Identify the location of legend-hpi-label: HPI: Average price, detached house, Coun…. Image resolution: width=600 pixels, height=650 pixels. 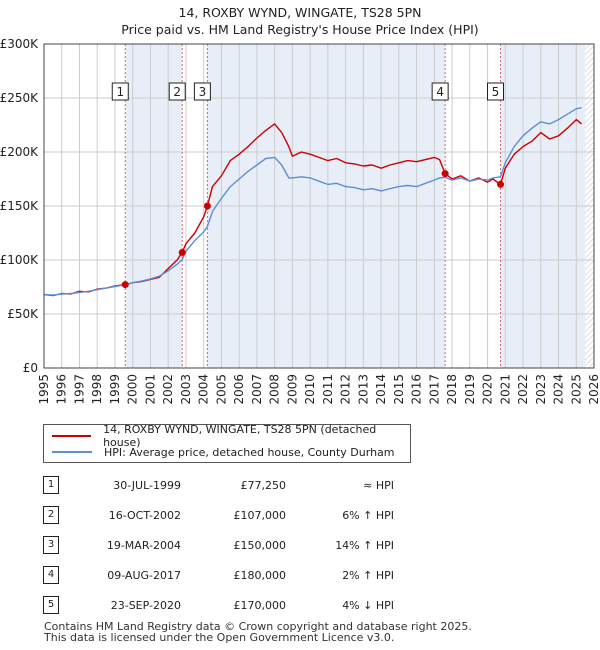
(249, 452).